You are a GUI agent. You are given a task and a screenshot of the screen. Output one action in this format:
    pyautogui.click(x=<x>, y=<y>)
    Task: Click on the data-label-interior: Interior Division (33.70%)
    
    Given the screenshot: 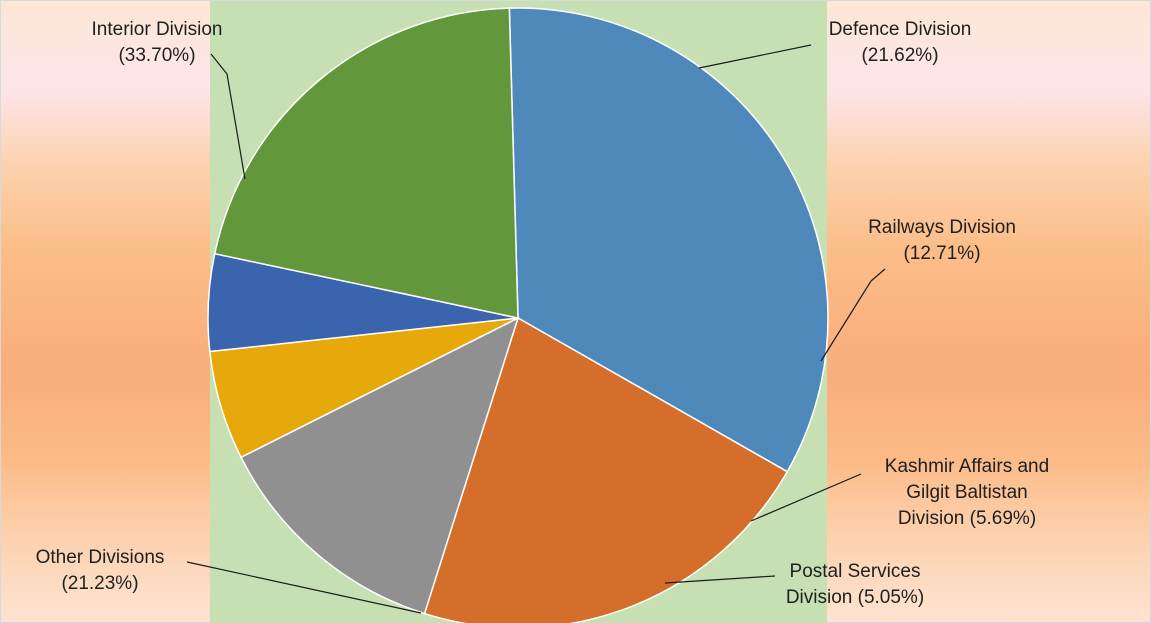 What is the action you would take?
    pyautogui.click(x=157, y=43)
    